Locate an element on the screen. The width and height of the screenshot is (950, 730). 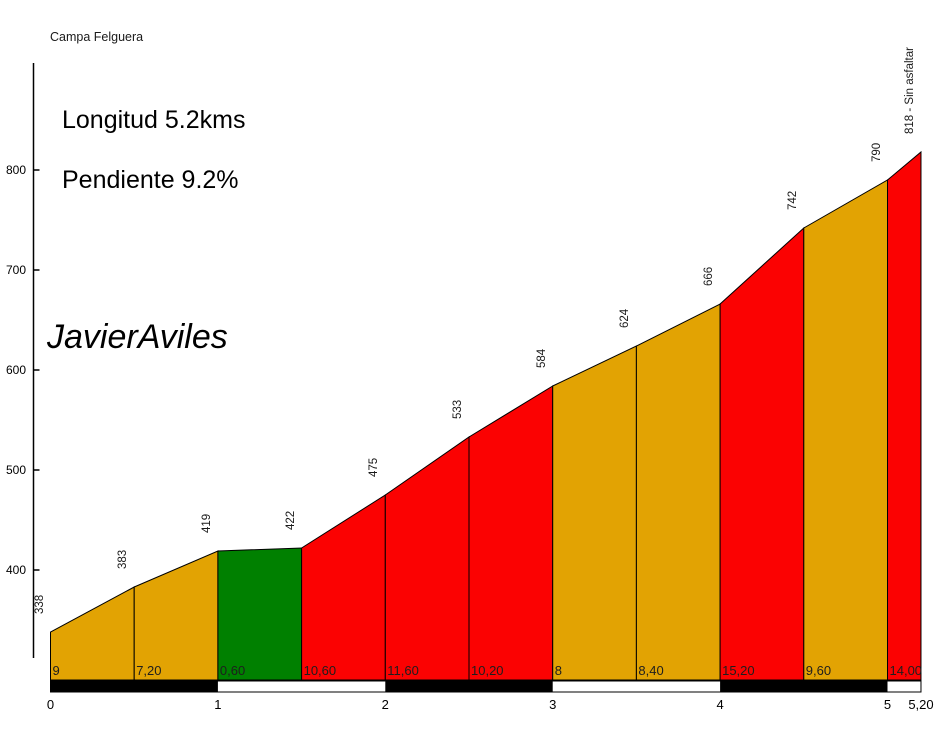
elevation-label: 419 is located at coordinates (206, 523).